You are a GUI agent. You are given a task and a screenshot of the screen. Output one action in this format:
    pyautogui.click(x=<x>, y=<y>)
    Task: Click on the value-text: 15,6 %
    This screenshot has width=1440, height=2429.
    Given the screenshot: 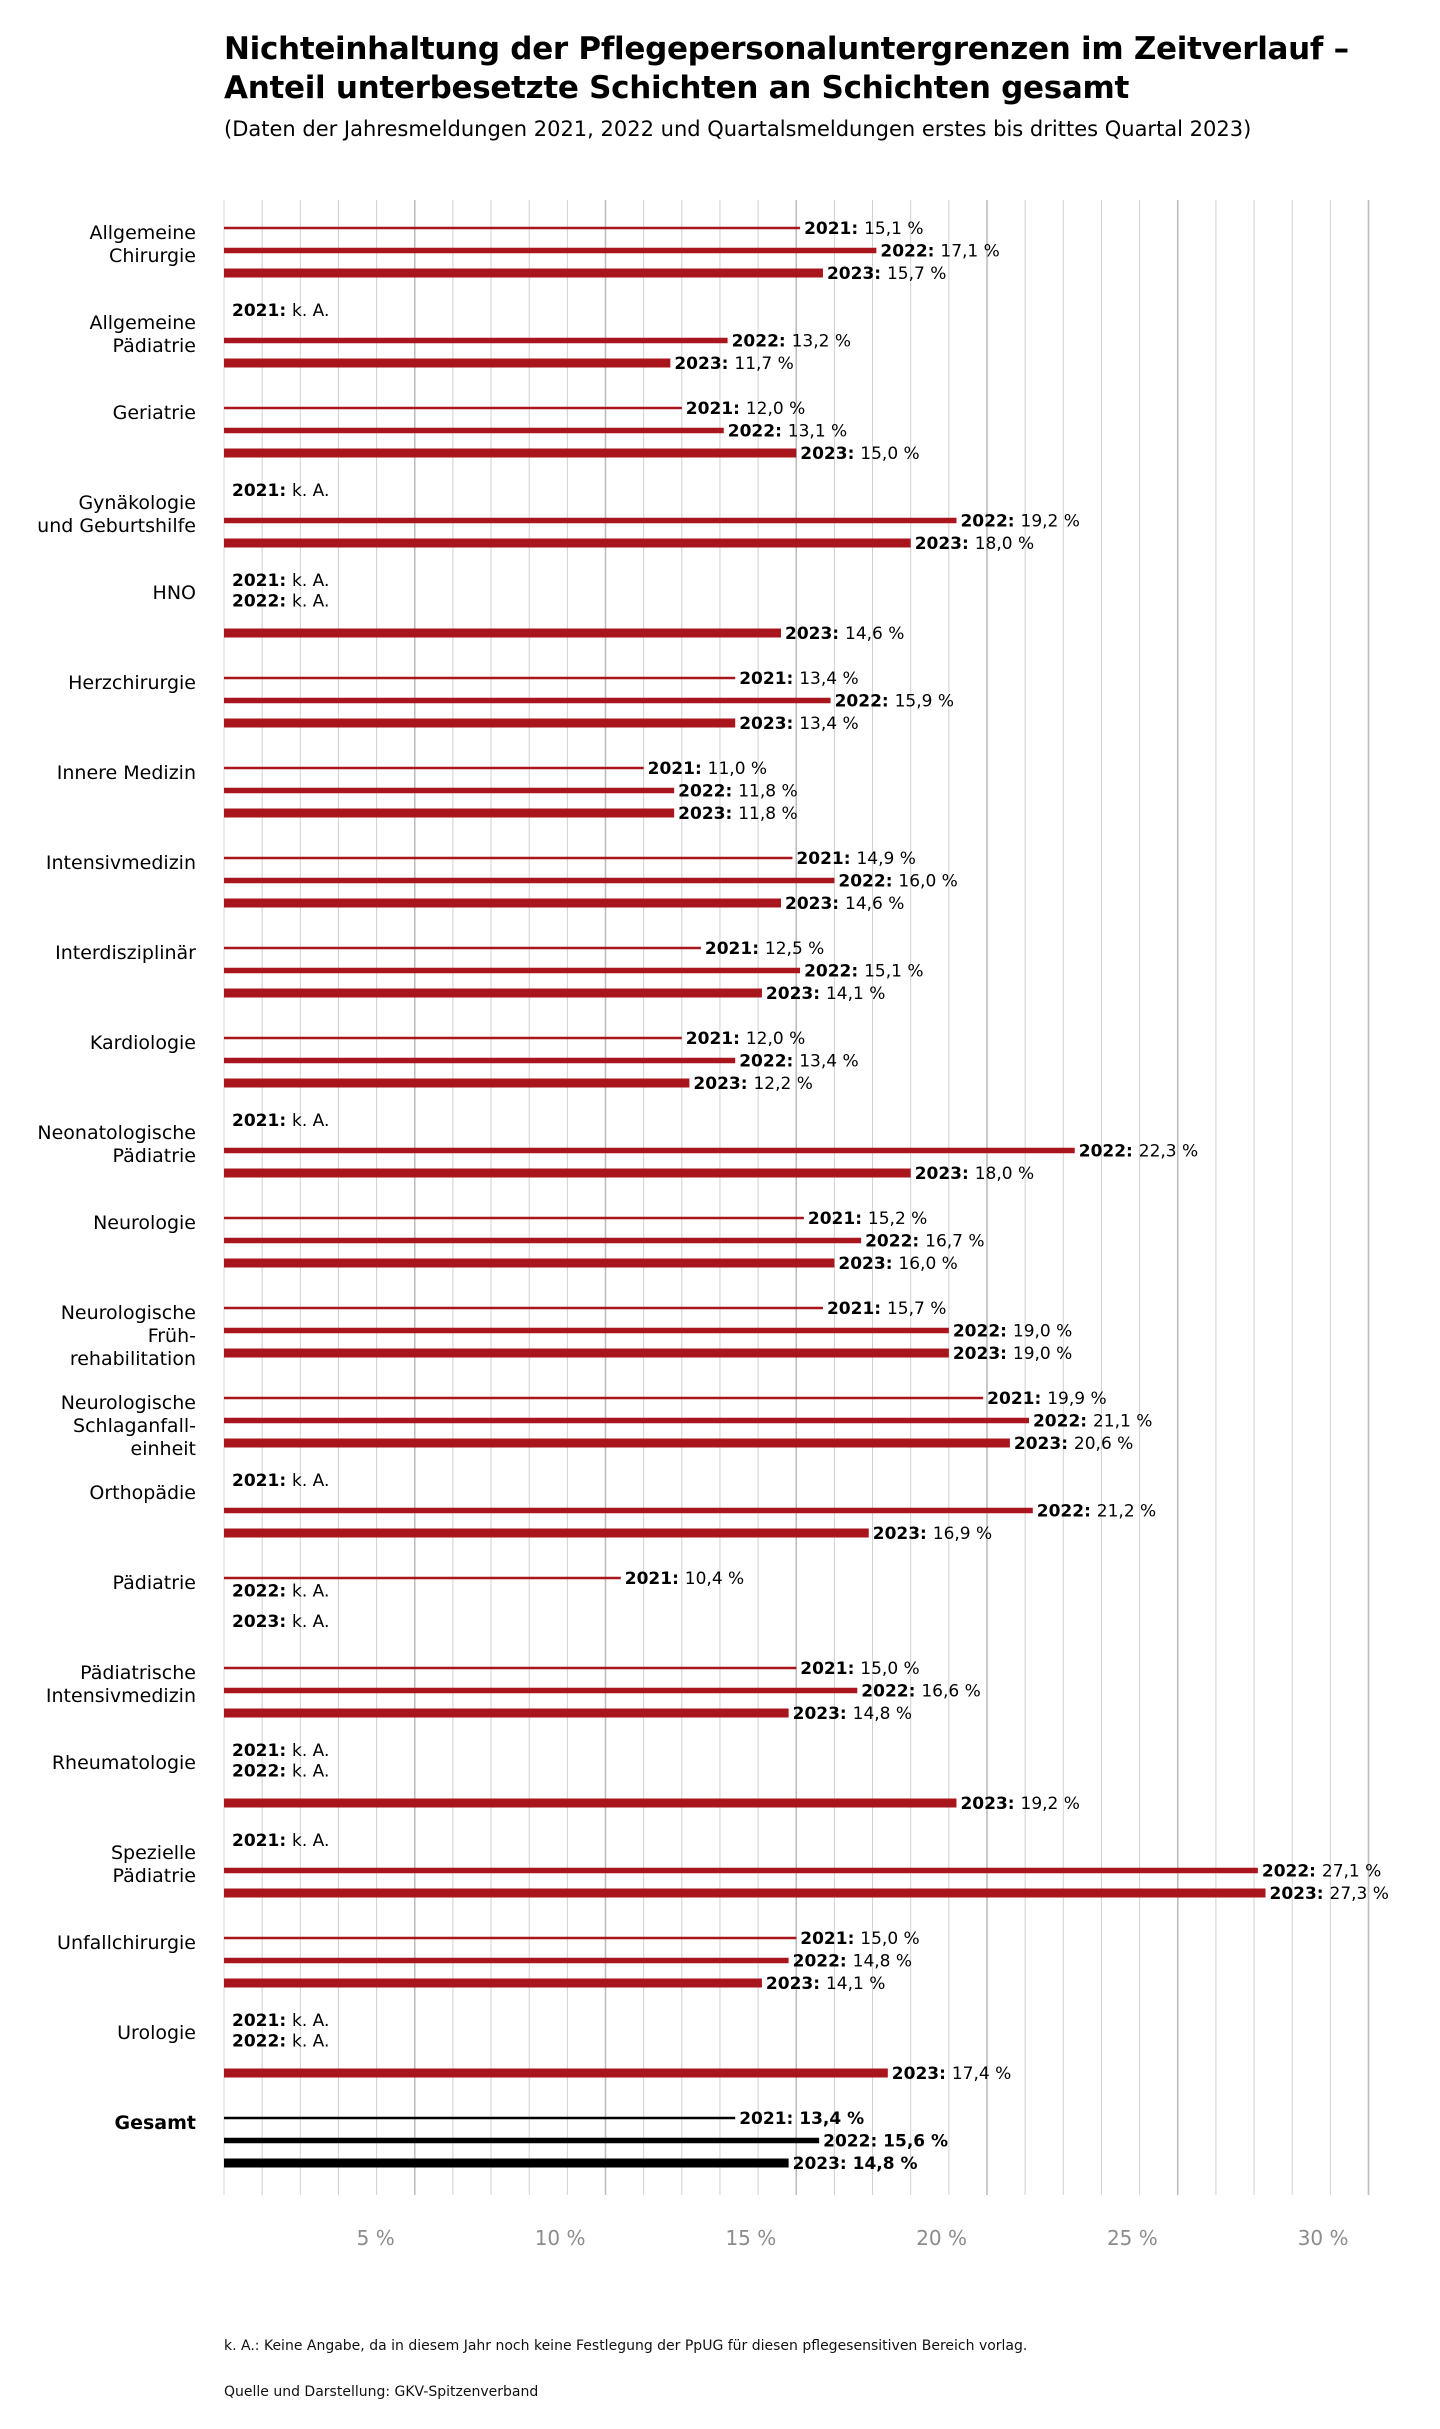 What is the action you would take?
    pyautogui.click(x=915, y=2142)
    